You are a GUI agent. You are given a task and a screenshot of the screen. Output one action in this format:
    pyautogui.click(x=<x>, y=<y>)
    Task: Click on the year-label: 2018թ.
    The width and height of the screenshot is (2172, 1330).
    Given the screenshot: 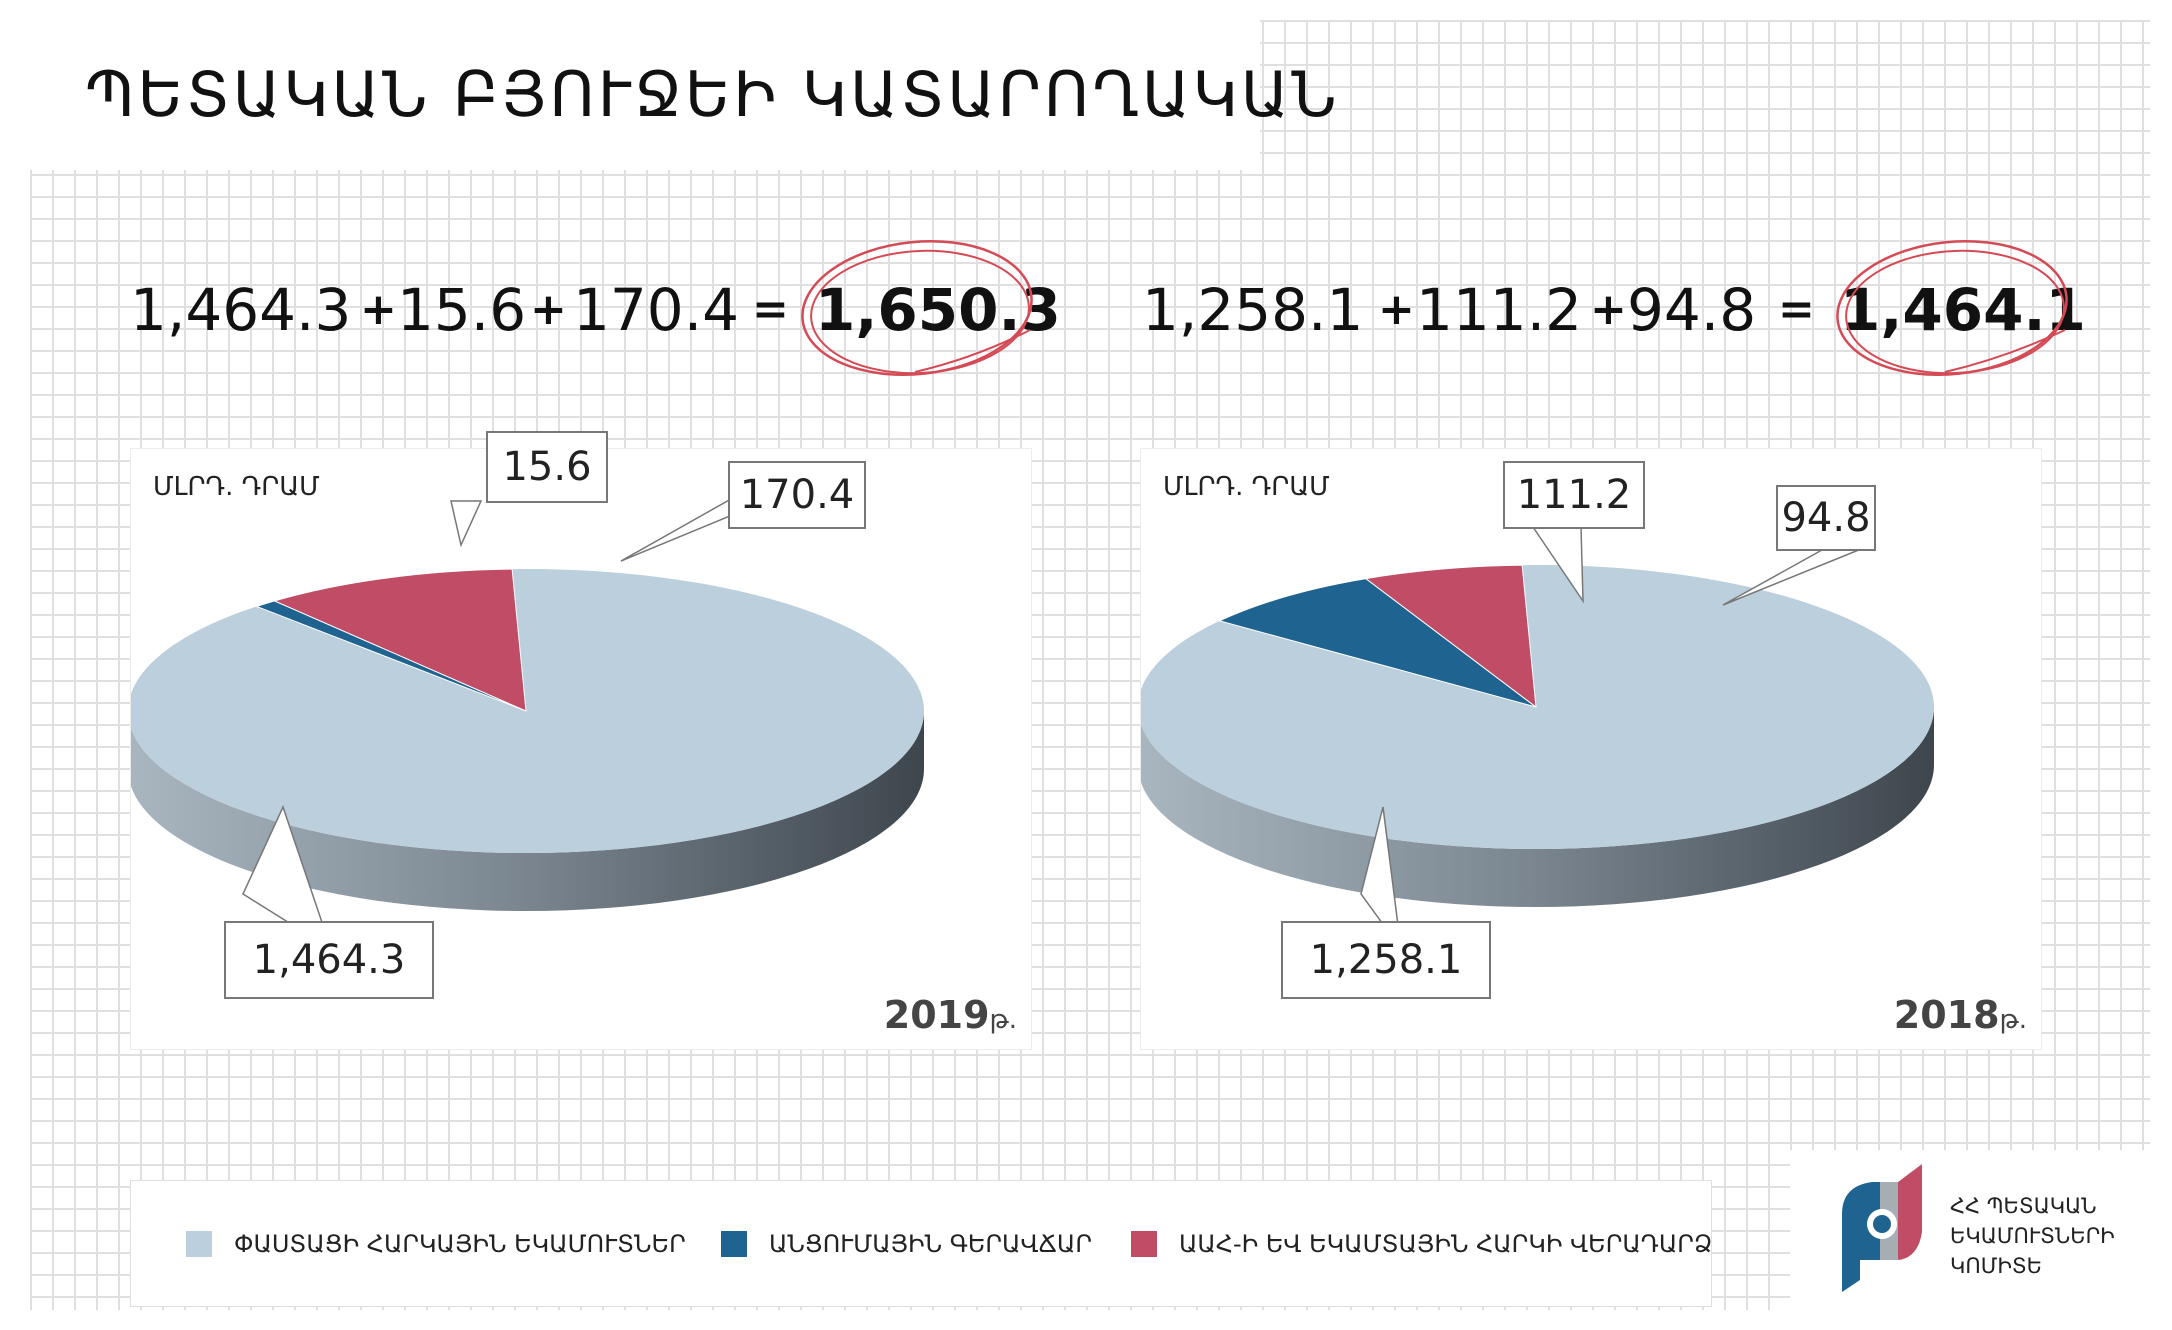 What is the action you would take?
    pyautogui.click(x=1960, y=1015)
    